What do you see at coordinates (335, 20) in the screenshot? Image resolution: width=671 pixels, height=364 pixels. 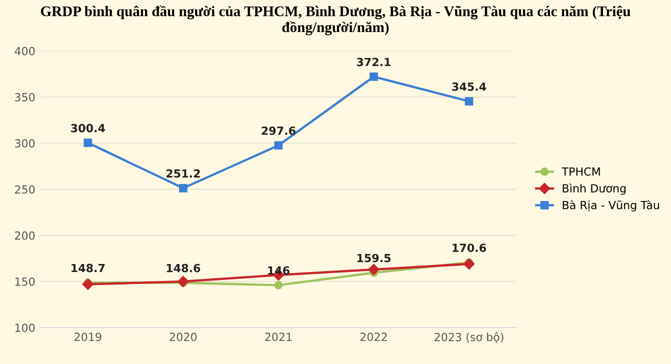 I see `chart-title: GRDP bình quân đầu người của TPHCM, Bình Dương, Bà Rịa - Vũng Tàu qua các năm (Triệu đồng/người/năm)` at bounding box center [335, 20].